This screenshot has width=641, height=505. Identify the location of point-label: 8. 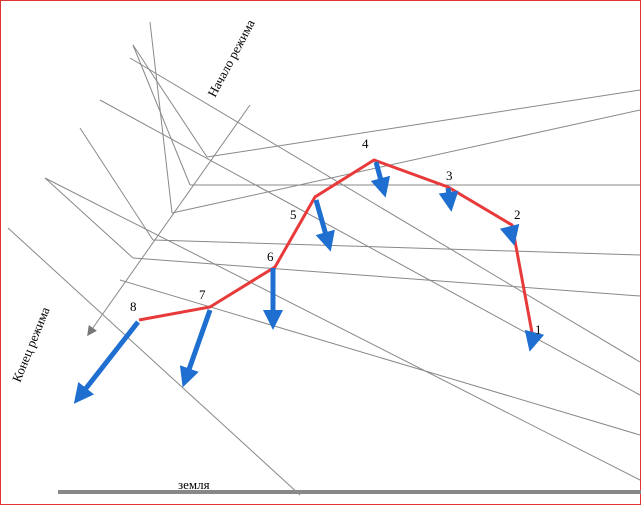
(133, 306).